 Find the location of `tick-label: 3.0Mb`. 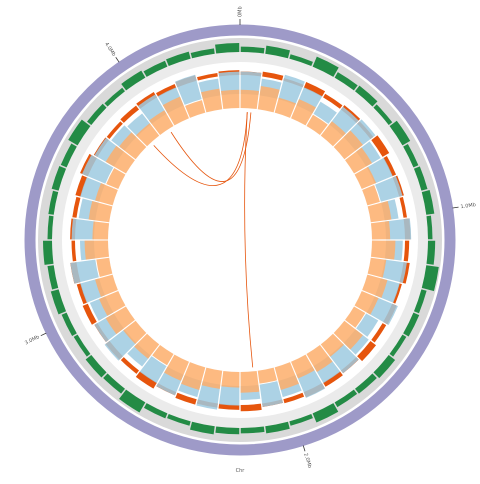

tick-label: 3.0Mb is located at coordinates (32, 340).